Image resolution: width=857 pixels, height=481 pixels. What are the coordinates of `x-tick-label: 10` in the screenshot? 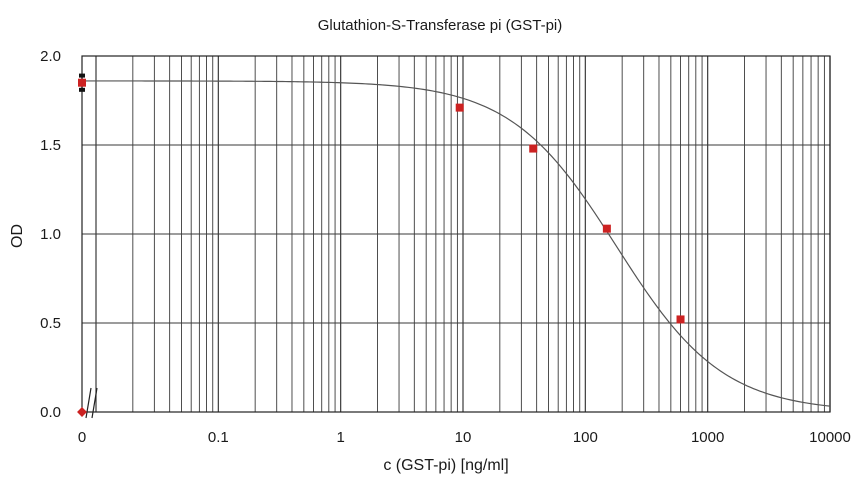 It's located at (463, 437).